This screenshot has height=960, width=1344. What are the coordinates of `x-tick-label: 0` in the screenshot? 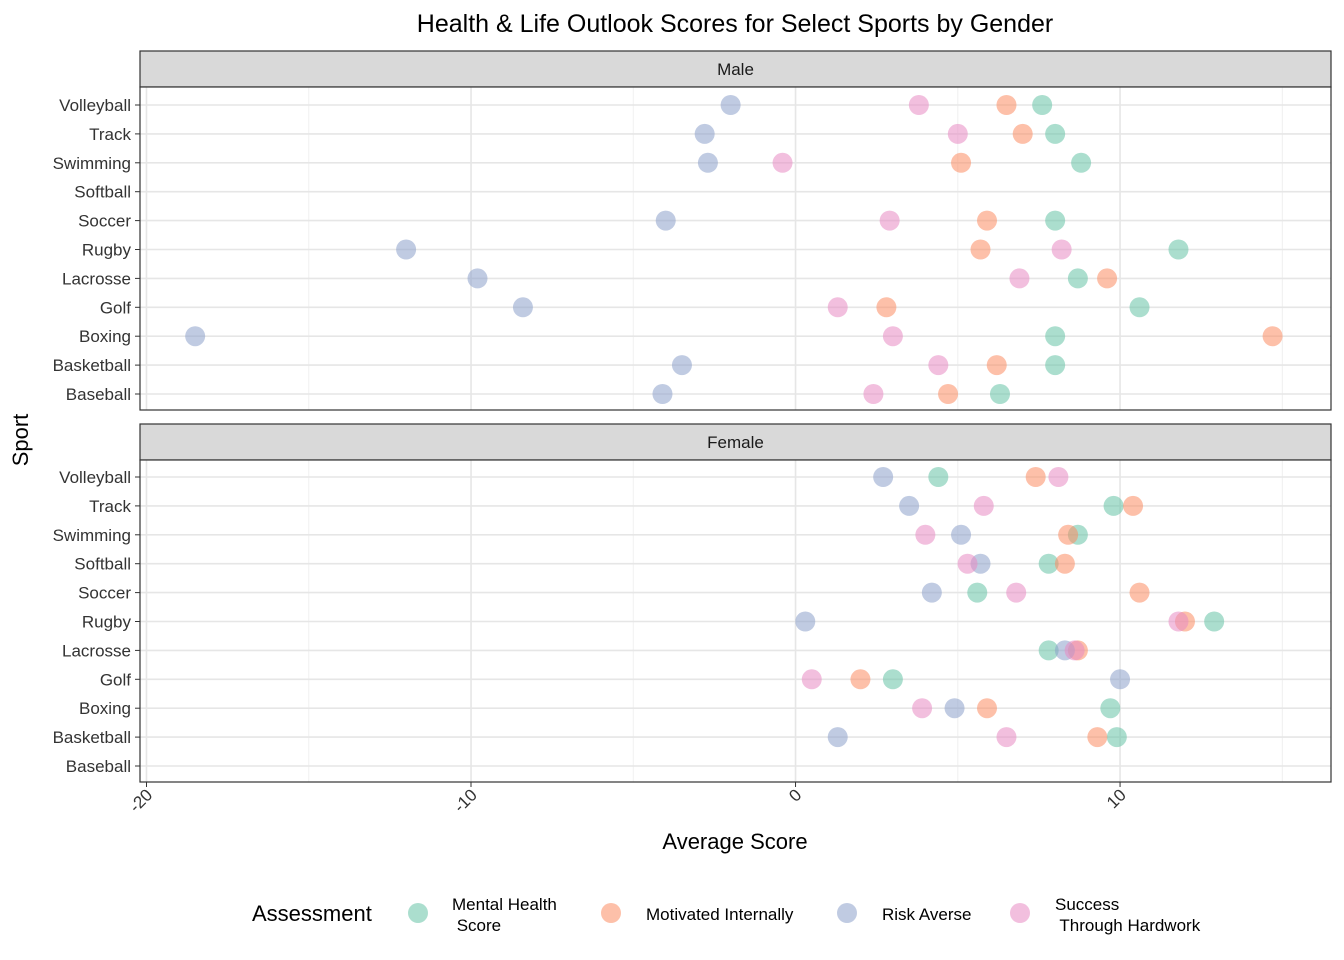 It's located at (795, 795).